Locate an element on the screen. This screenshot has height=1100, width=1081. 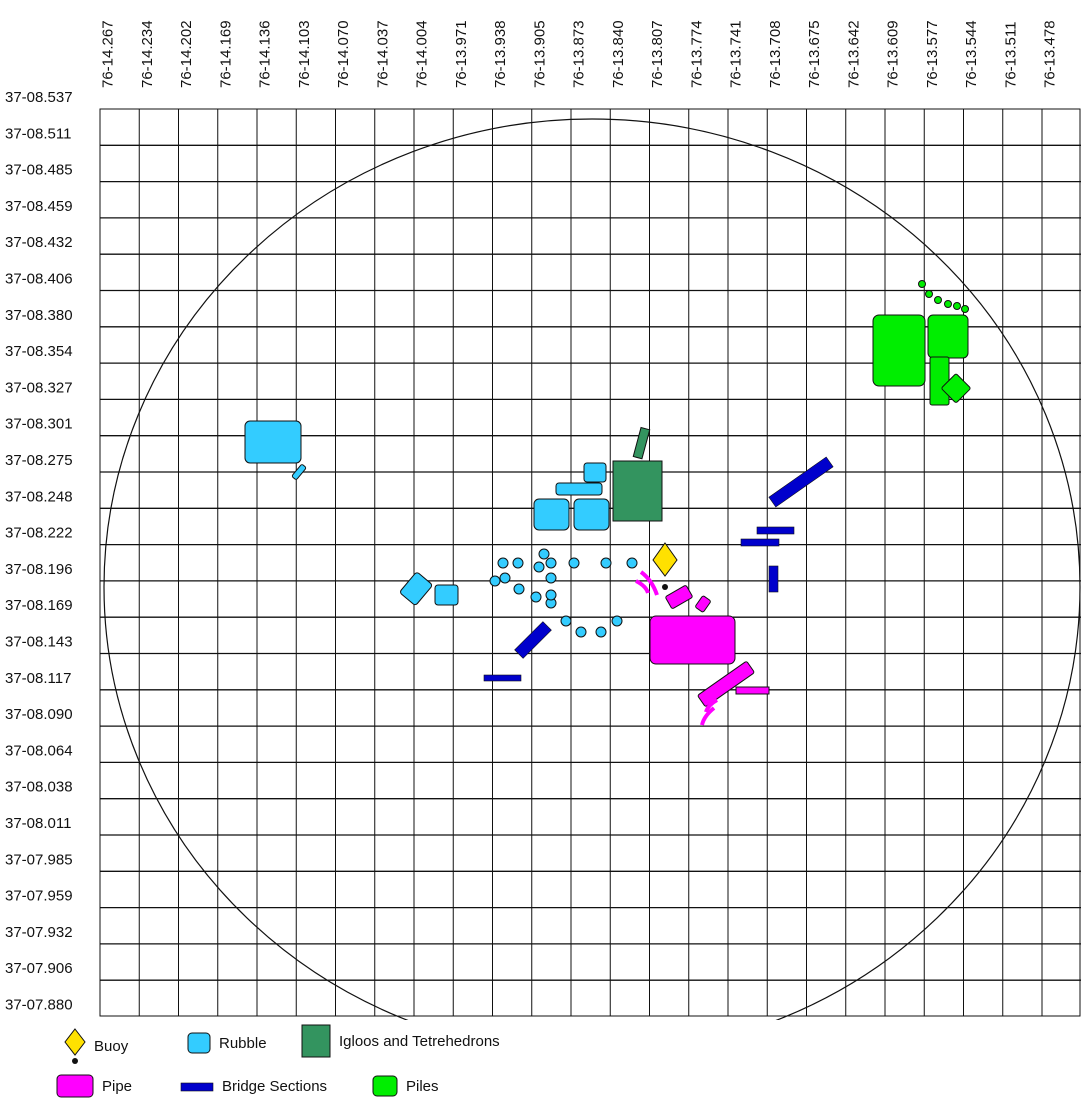
latitude-label: 37-08.064 is located at coordinates (39, 750).